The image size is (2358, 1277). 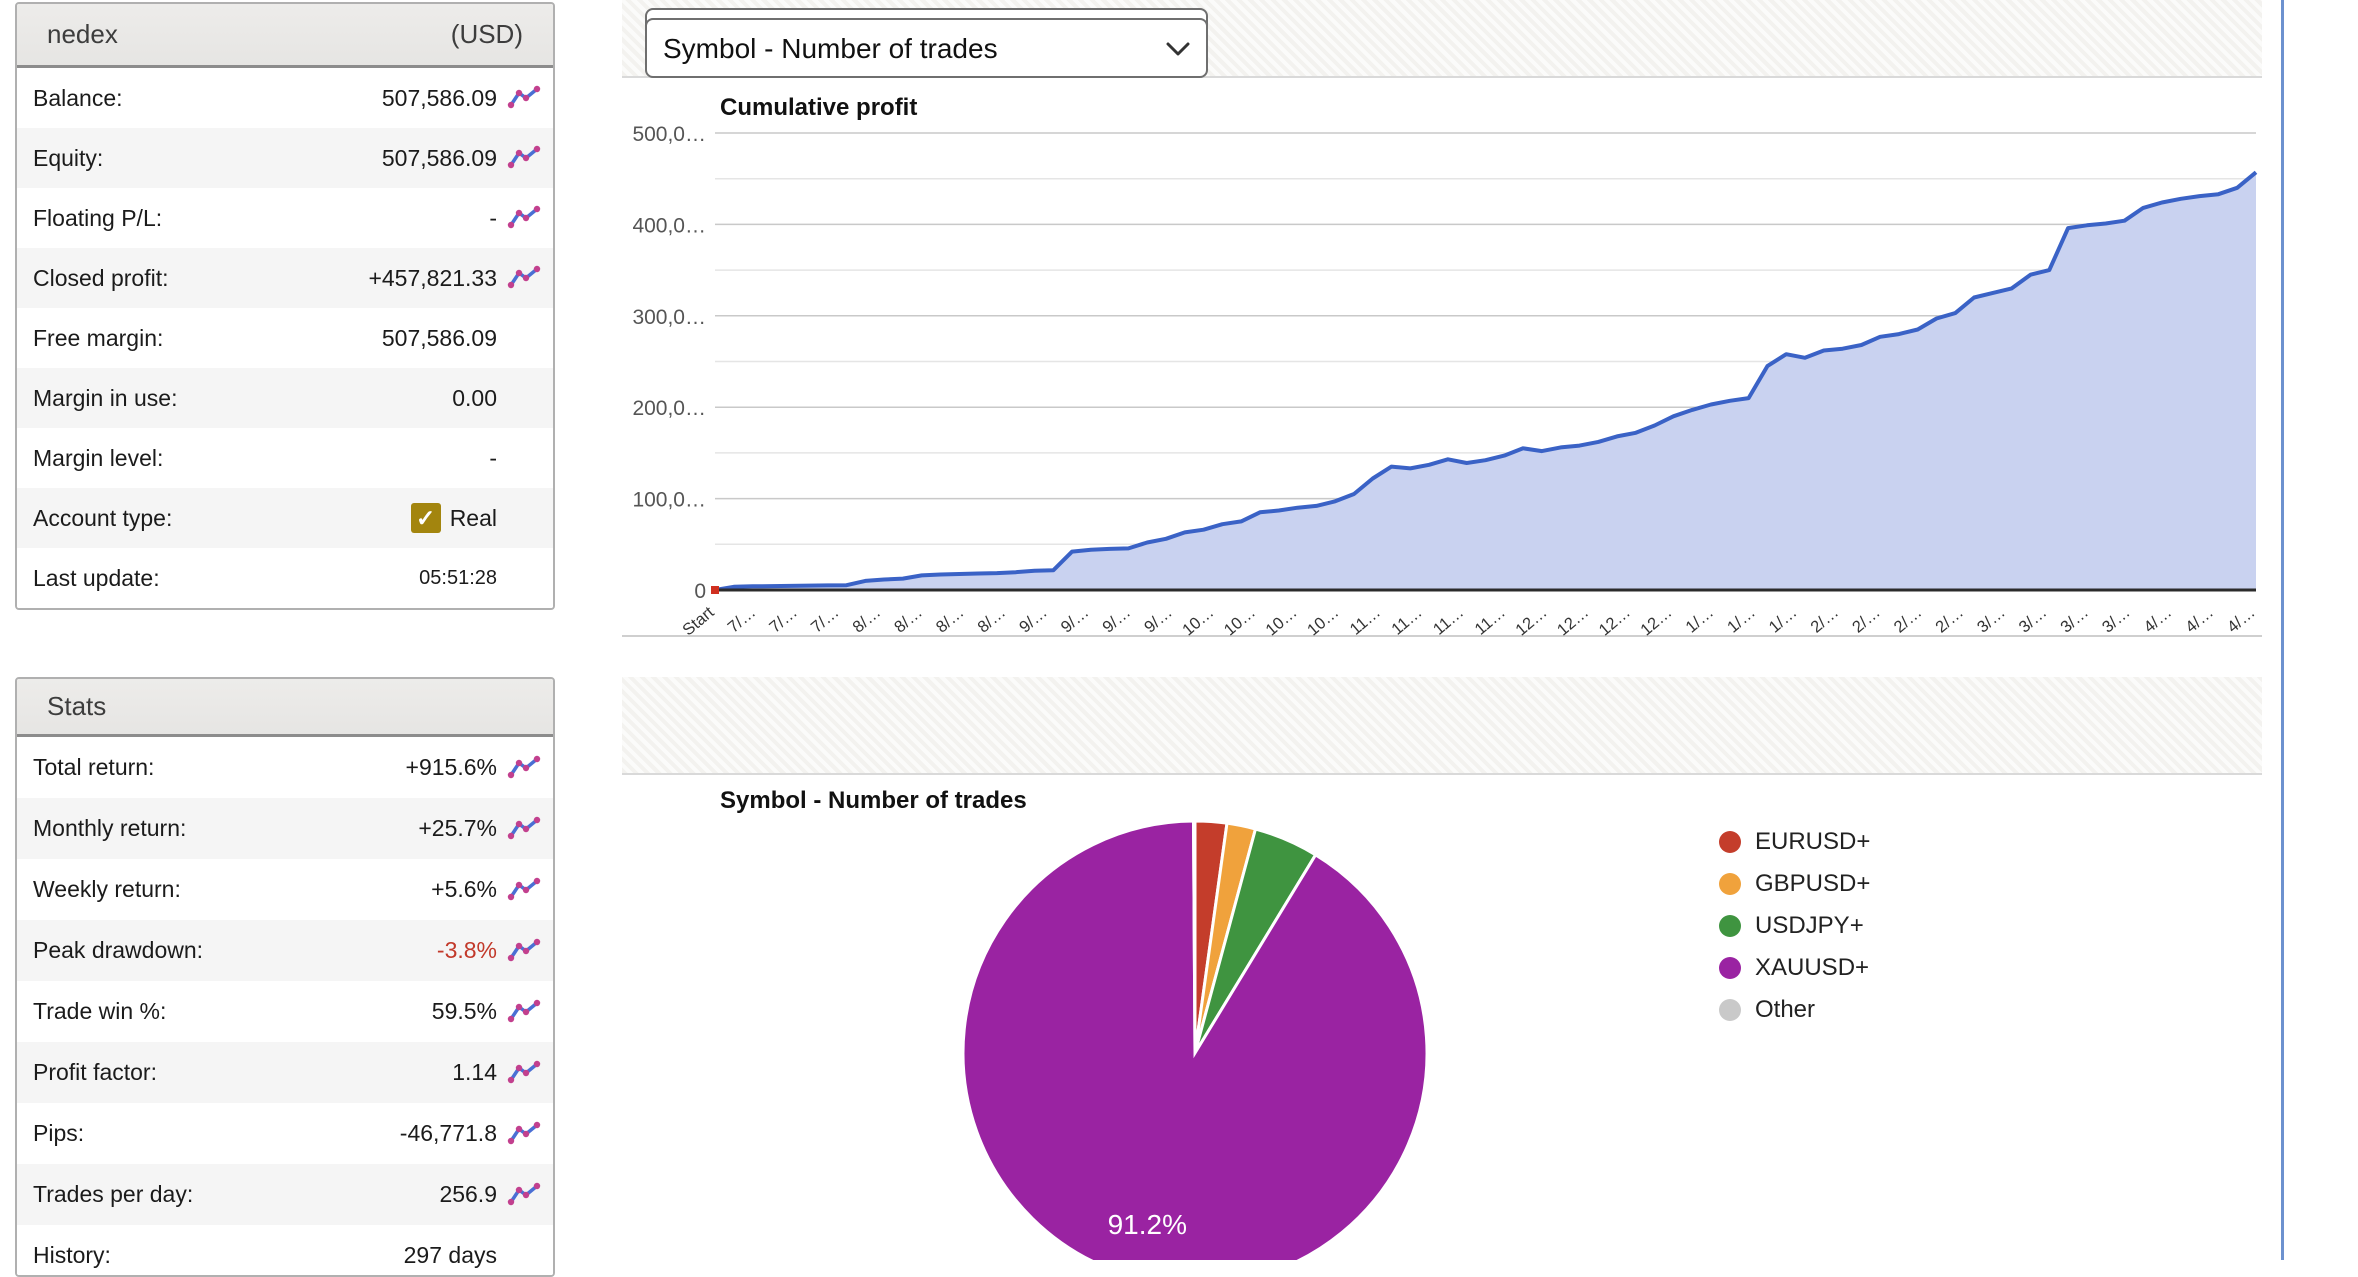 What do you see at coordinates (98, 337) in the screenshot?
I see `row-label: Free margin:` at bounding box center [98, 337].